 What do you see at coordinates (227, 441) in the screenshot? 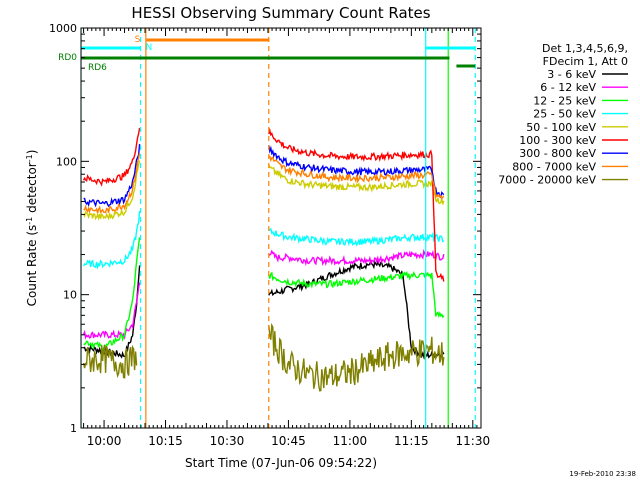
I see `x-tick-label: 10:30` at bounding box center [227, 441].